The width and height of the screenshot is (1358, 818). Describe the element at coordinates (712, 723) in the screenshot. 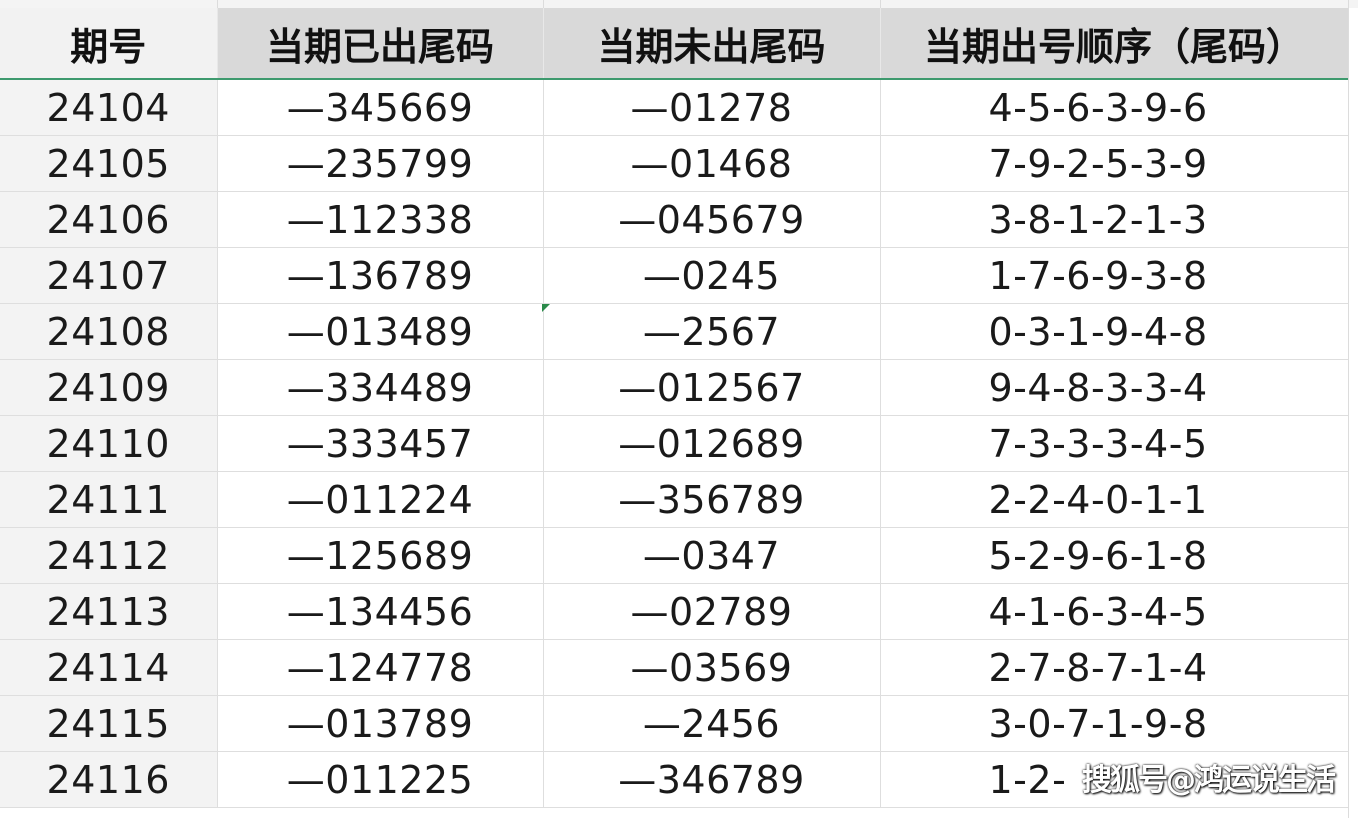

I see `cell-undrawn-tails: —2456` at that location.